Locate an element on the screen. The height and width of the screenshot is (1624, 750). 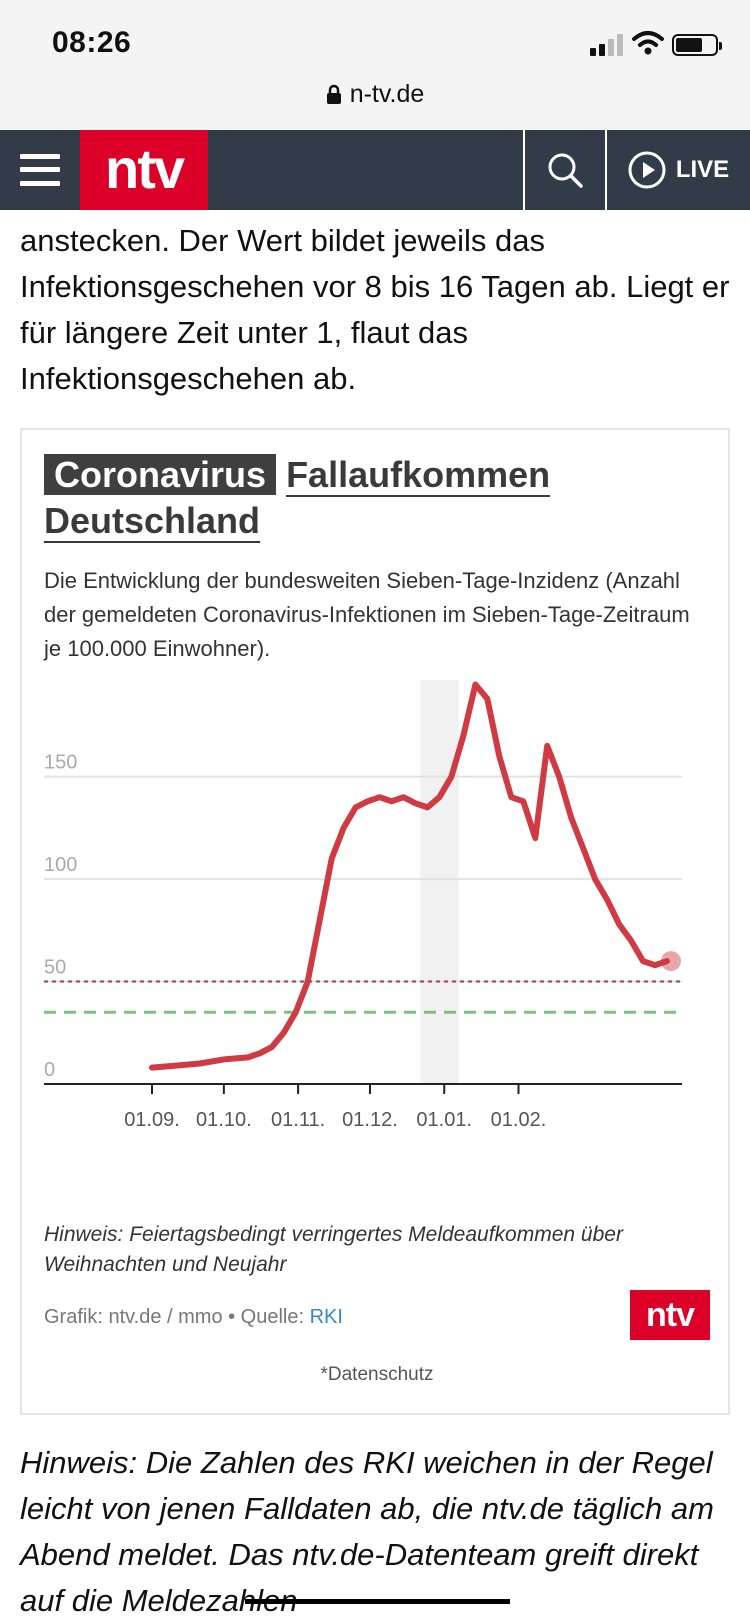
x-tick-label: 01.01. is located at coordinates (444, 1120).